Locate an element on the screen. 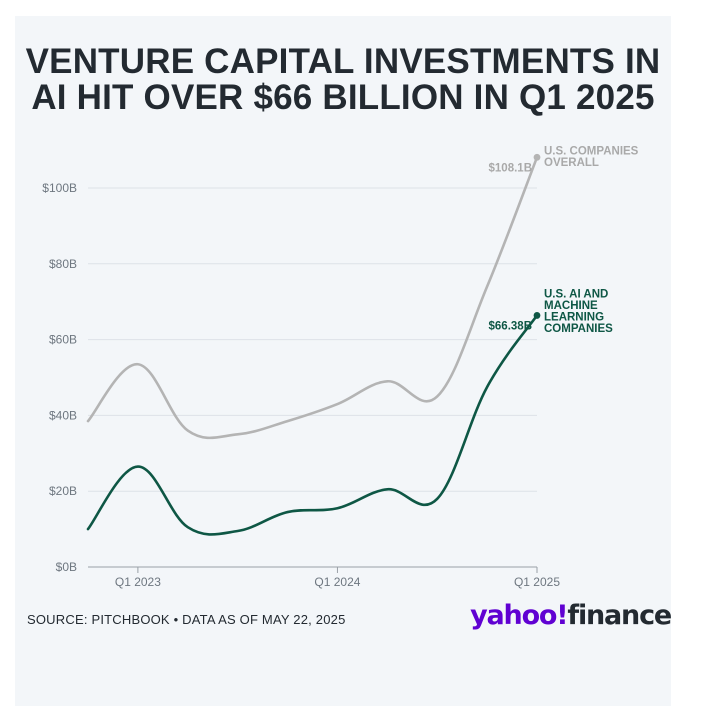  series-name-label: OVERALL is located at coordinates (571, 163).